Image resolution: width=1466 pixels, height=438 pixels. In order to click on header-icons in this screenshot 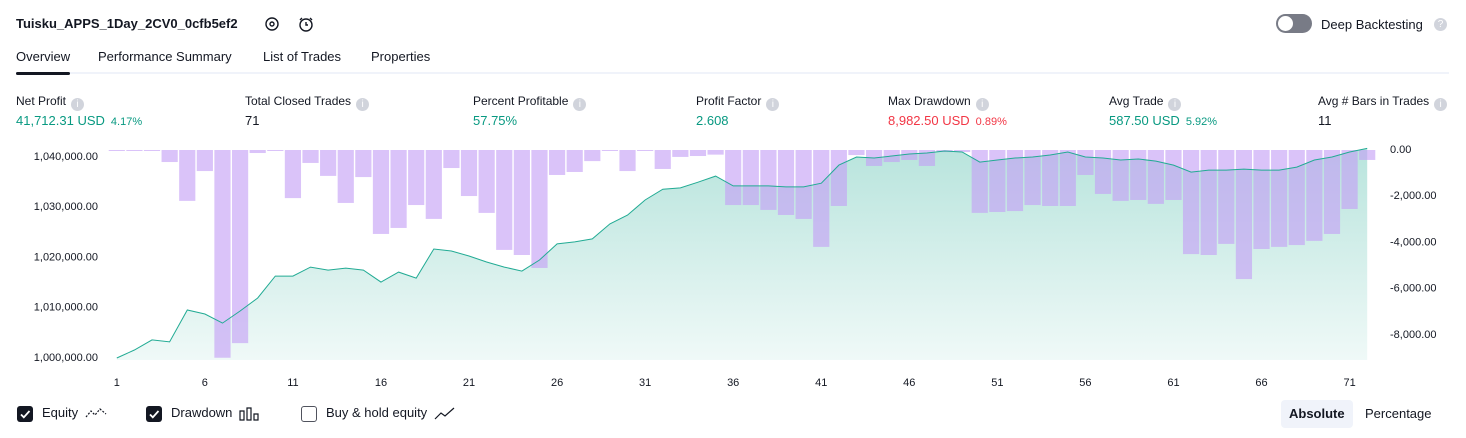, I will do `click(289, 24)`.